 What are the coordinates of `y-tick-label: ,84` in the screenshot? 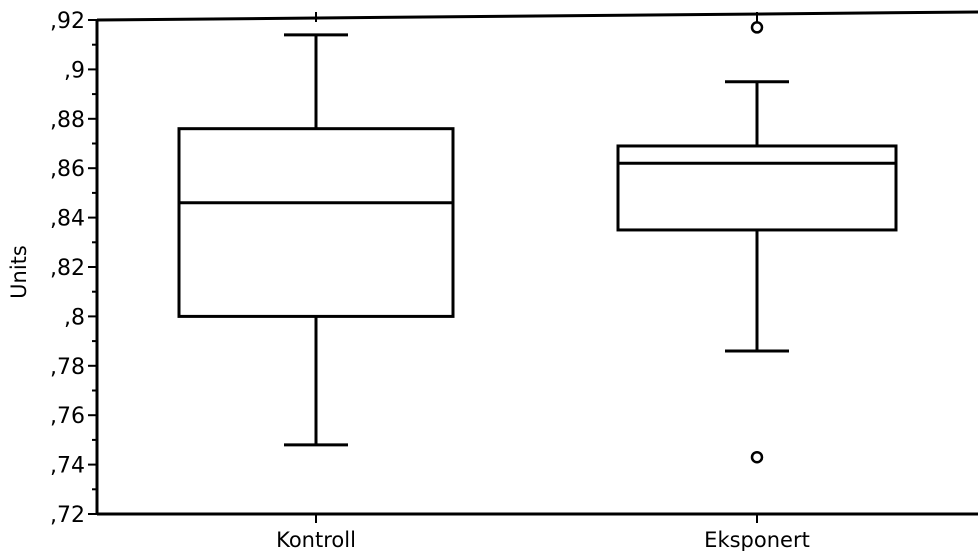 It's located at (67, 219).